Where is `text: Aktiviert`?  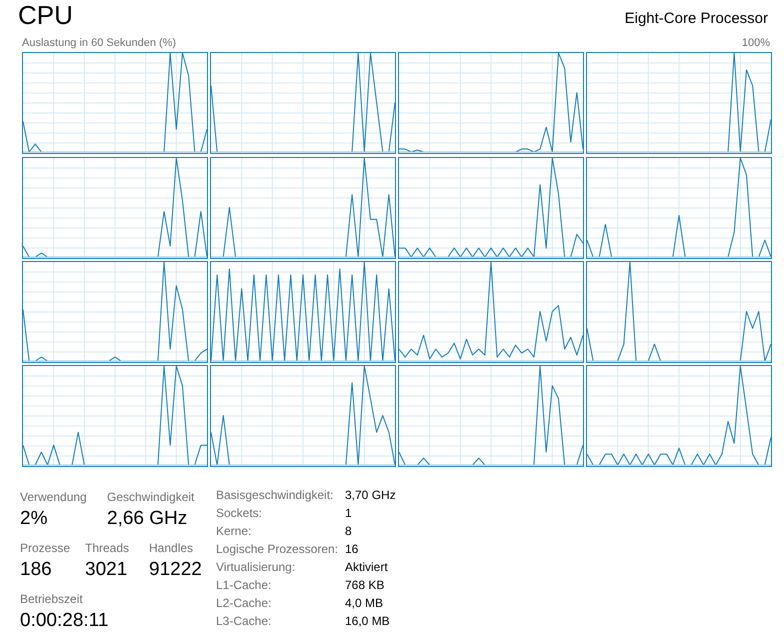
text: Aktiviert is located at coordinates (366, 567).